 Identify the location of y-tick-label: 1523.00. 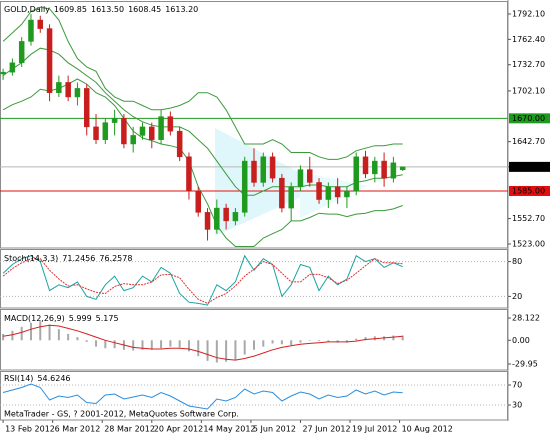
(528, 243).